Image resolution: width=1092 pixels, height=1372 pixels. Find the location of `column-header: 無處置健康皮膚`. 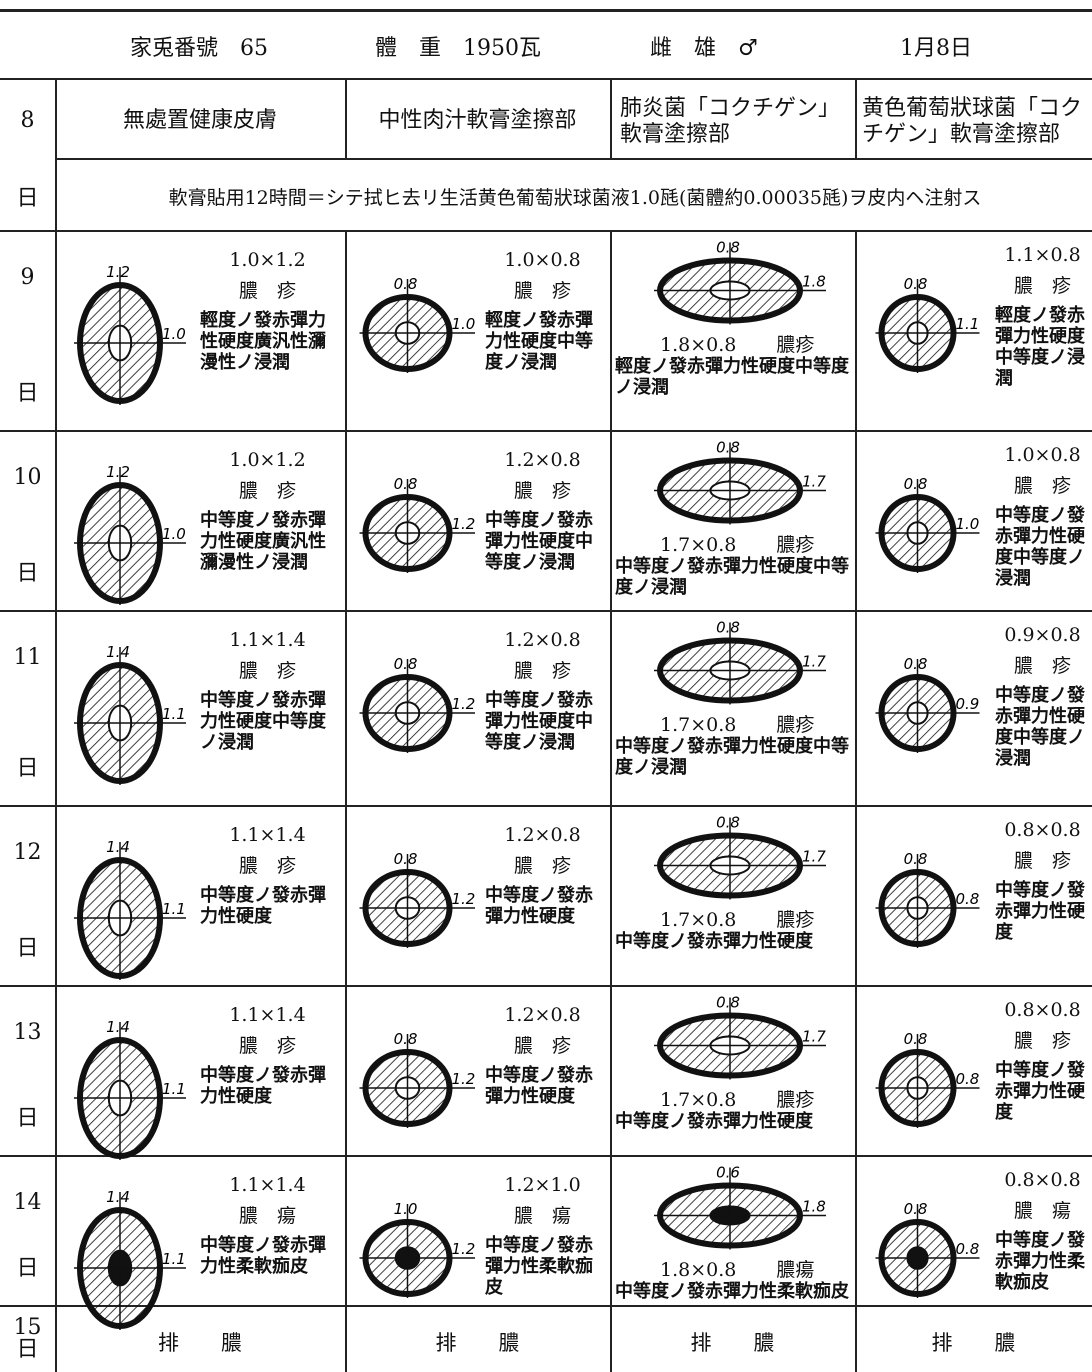

column-header: 無處置健康皮膚 is located at coordinates (199, 120).